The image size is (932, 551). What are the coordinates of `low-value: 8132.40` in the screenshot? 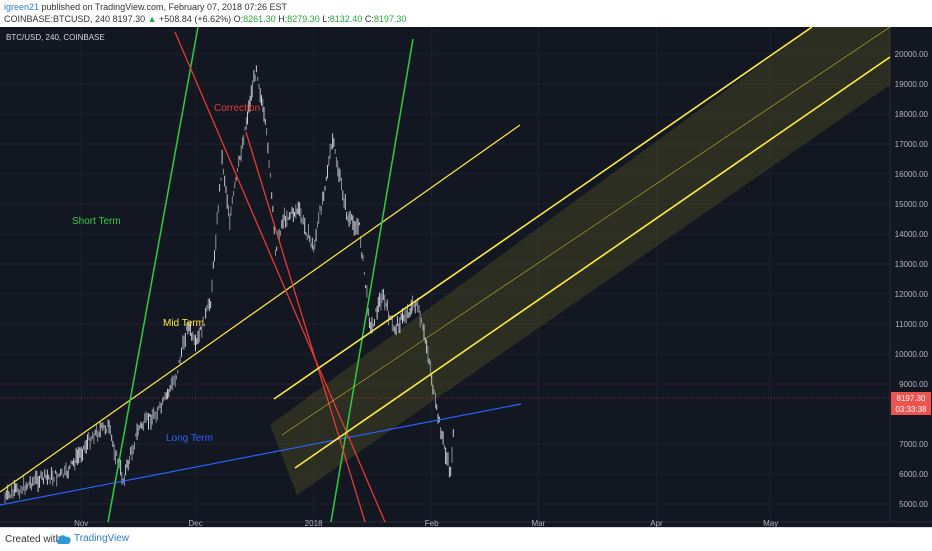 It's located at (346, 19).